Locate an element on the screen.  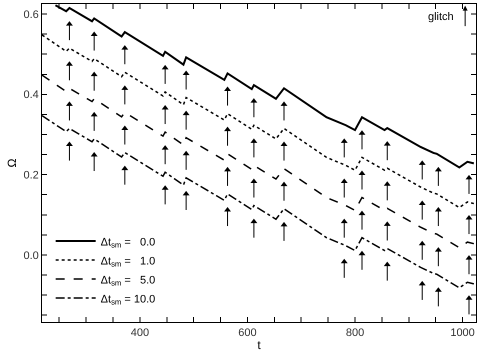
legend-label: Δt$_{sm}$ = 5.0 is located at coordinates (128, 281).